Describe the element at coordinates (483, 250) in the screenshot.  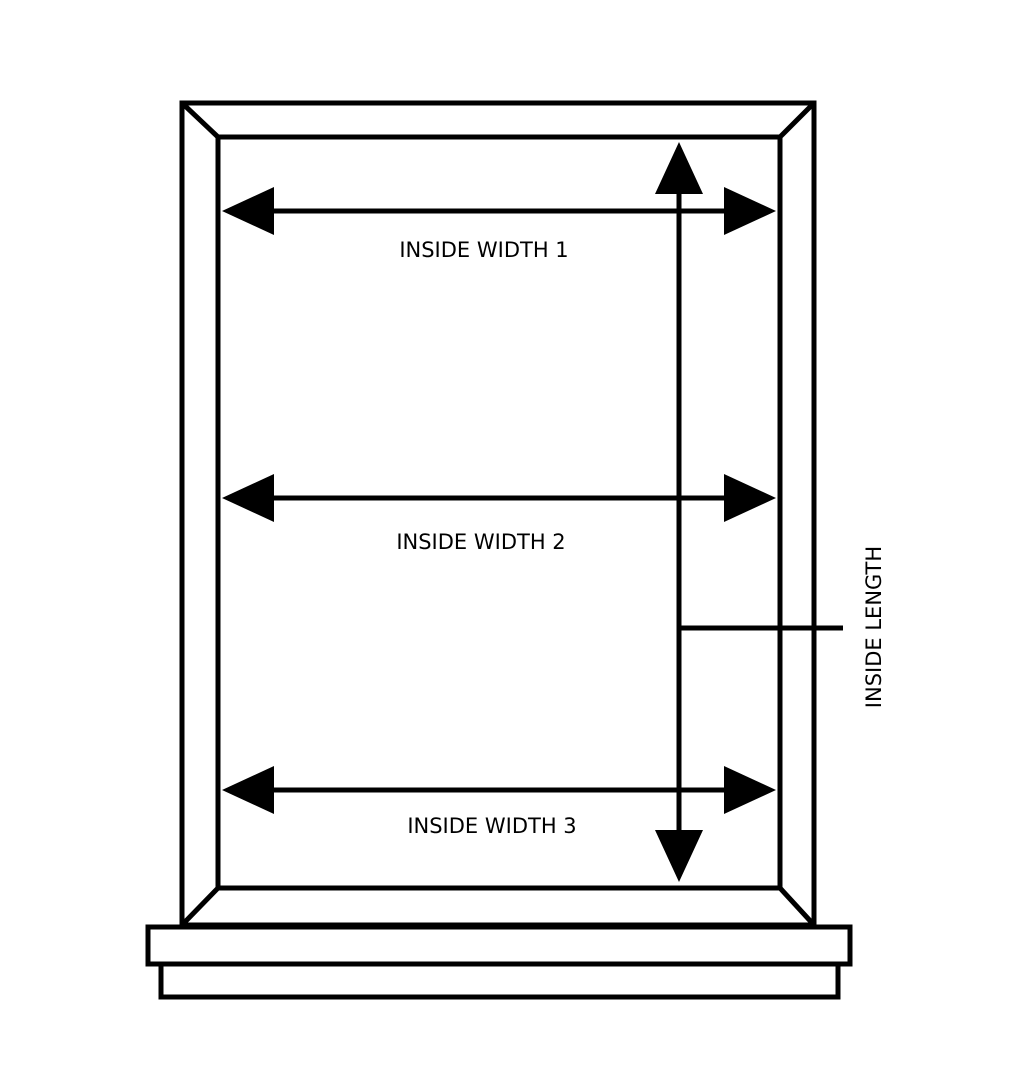
I see `inside-width-1-label: INSIDE WIDTH 1` at that location.